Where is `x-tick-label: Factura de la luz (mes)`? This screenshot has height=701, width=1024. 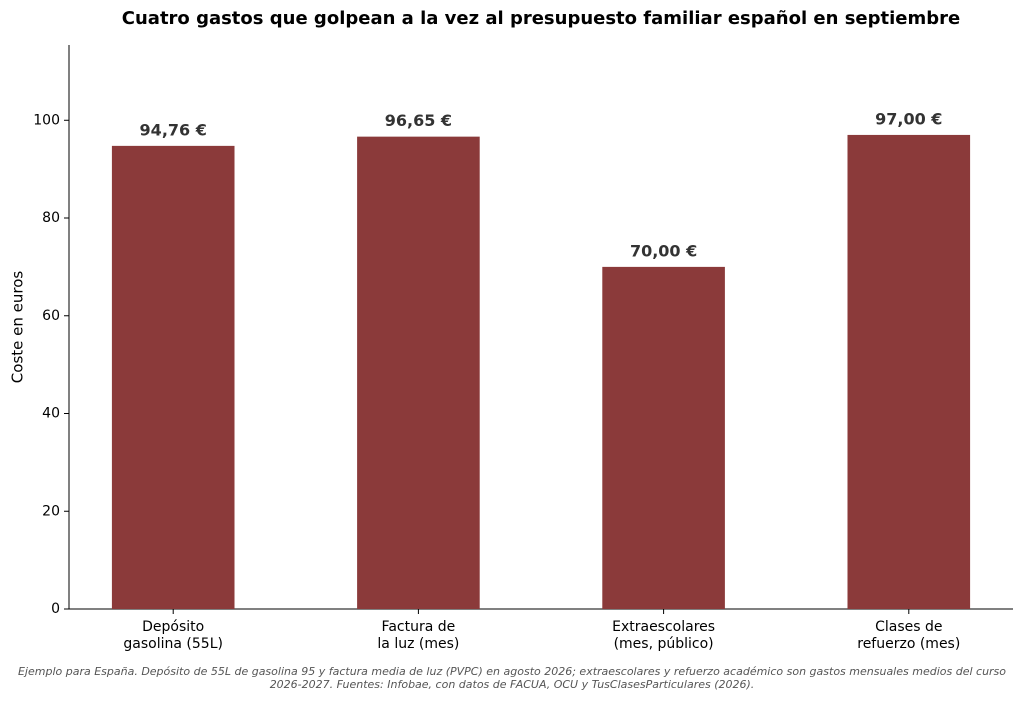
x-tick-label: Factura de la luz (mes) is located at coordinates (418, 635).